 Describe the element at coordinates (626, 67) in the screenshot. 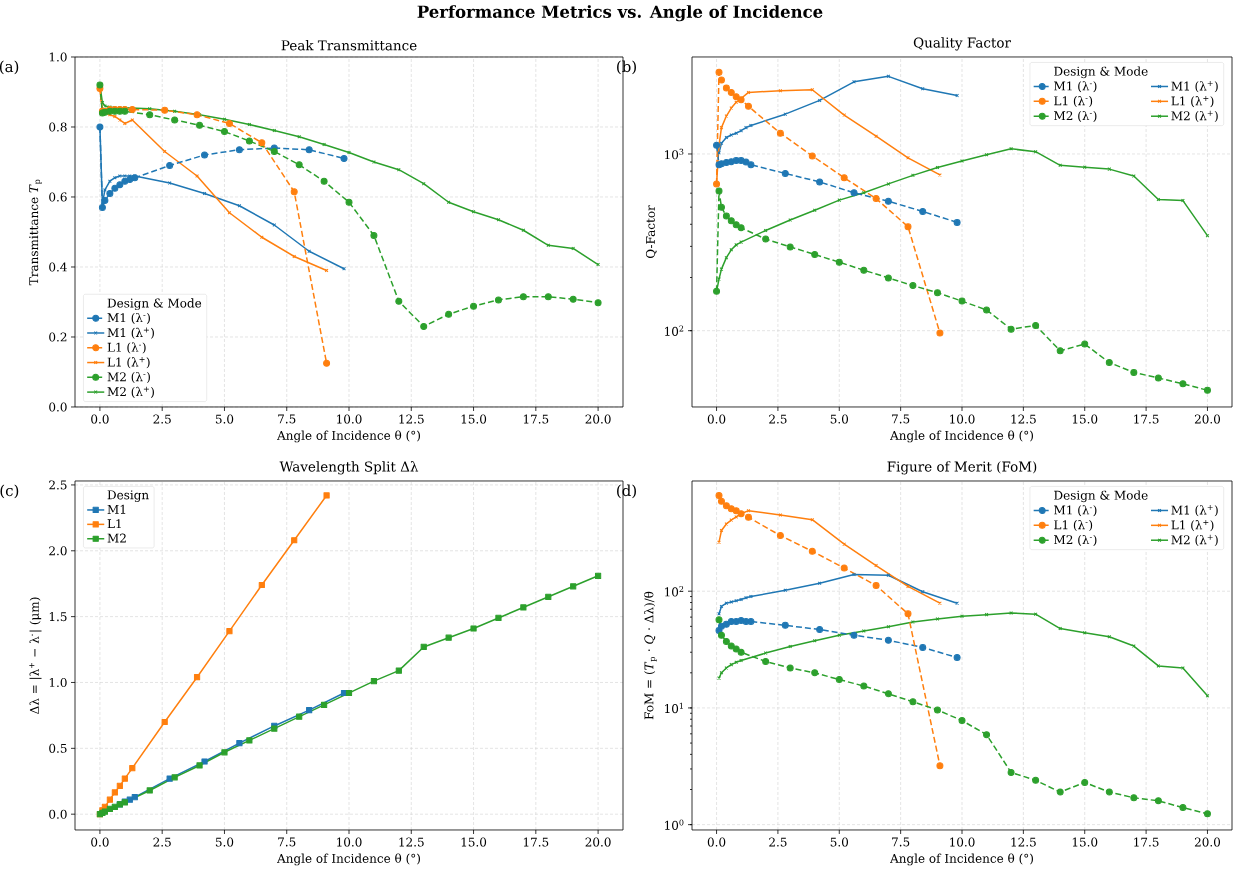

I see `annotation: (b)` at that location.